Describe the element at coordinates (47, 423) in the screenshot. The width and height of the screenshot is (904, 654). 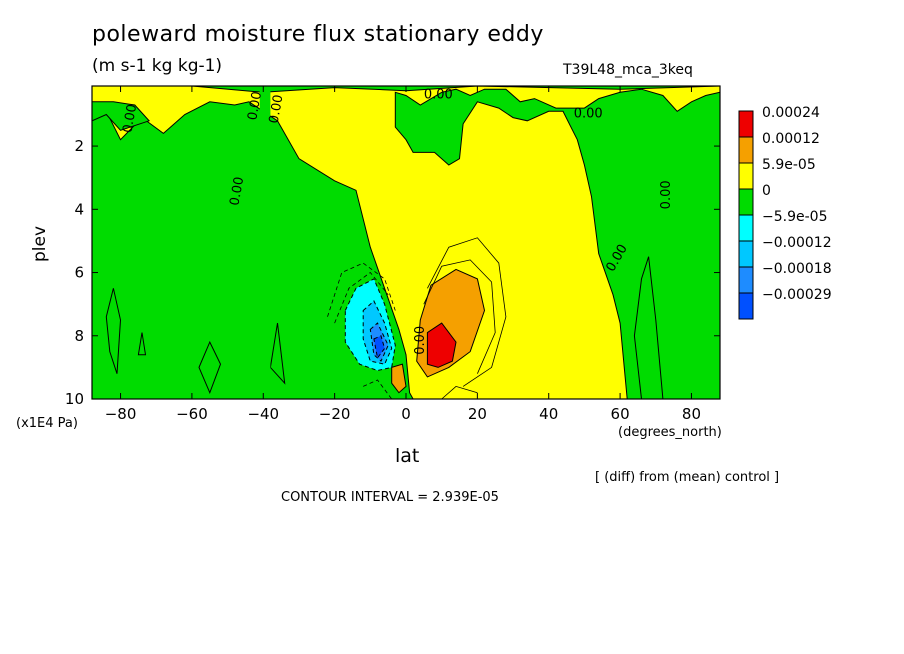
I see `y-axis-unit: (x1E4 Pa)` at that location.